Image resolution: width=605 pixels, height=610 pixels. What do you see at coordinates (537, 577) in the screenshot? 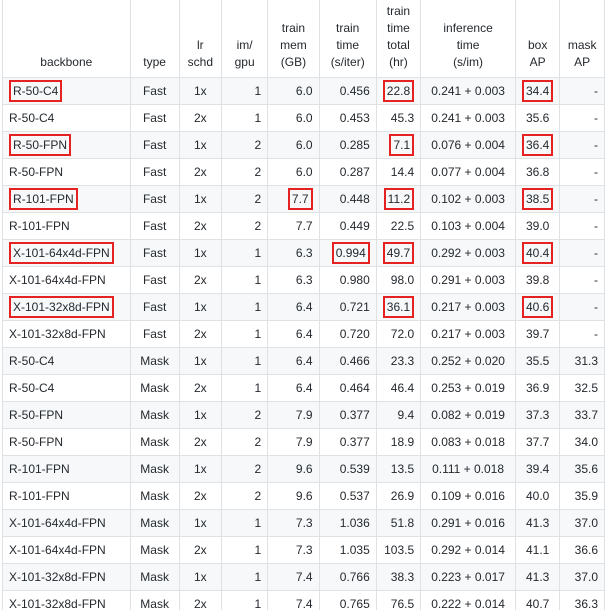
I see `box-ap-cell: 41.3` at bounding box center [537, 577].